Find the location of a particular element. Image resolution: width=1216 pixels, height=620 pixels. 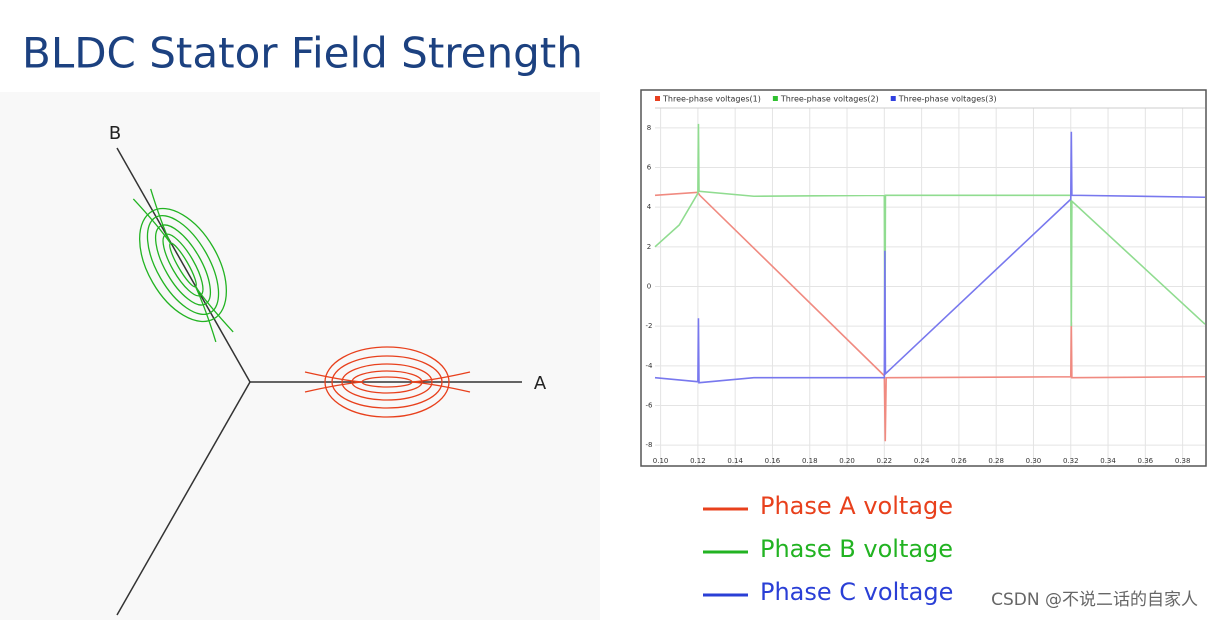

x-tick-label: 0.14 is located at coordinates (735, 461).